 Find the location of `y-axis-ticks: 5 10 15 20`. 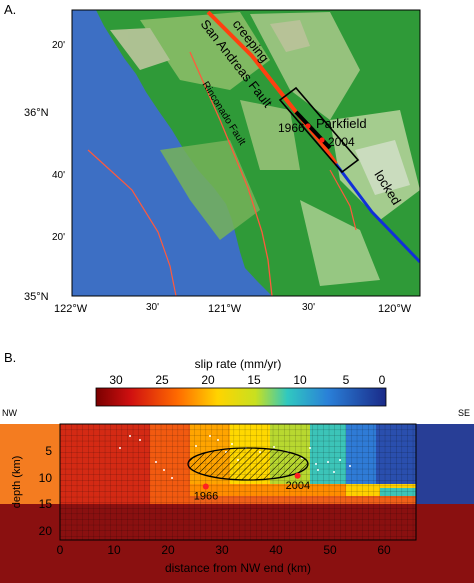

y-axis-ticks: 5 10 15 20 is located at coordinates (46, 491).